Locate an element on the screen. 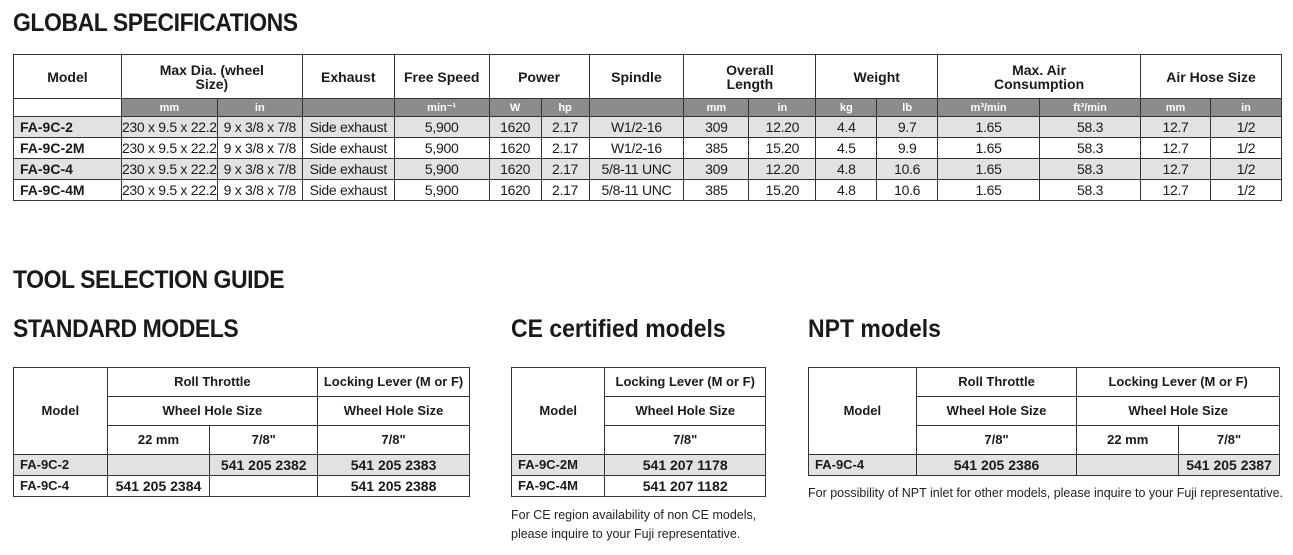  part-number-cell: 541 205 2387 is located at coordinates (1229, 465).